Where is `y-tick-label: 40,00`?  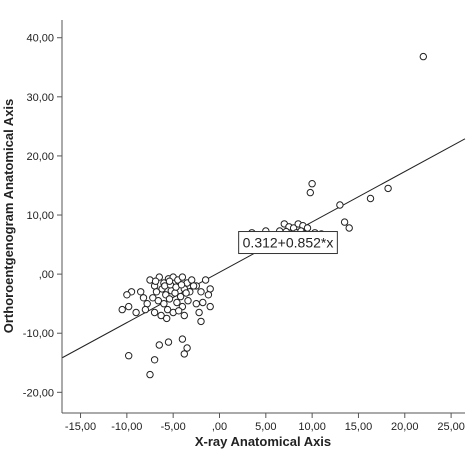 y-tick-label: 40,00 is located at coordinates (40, 39).